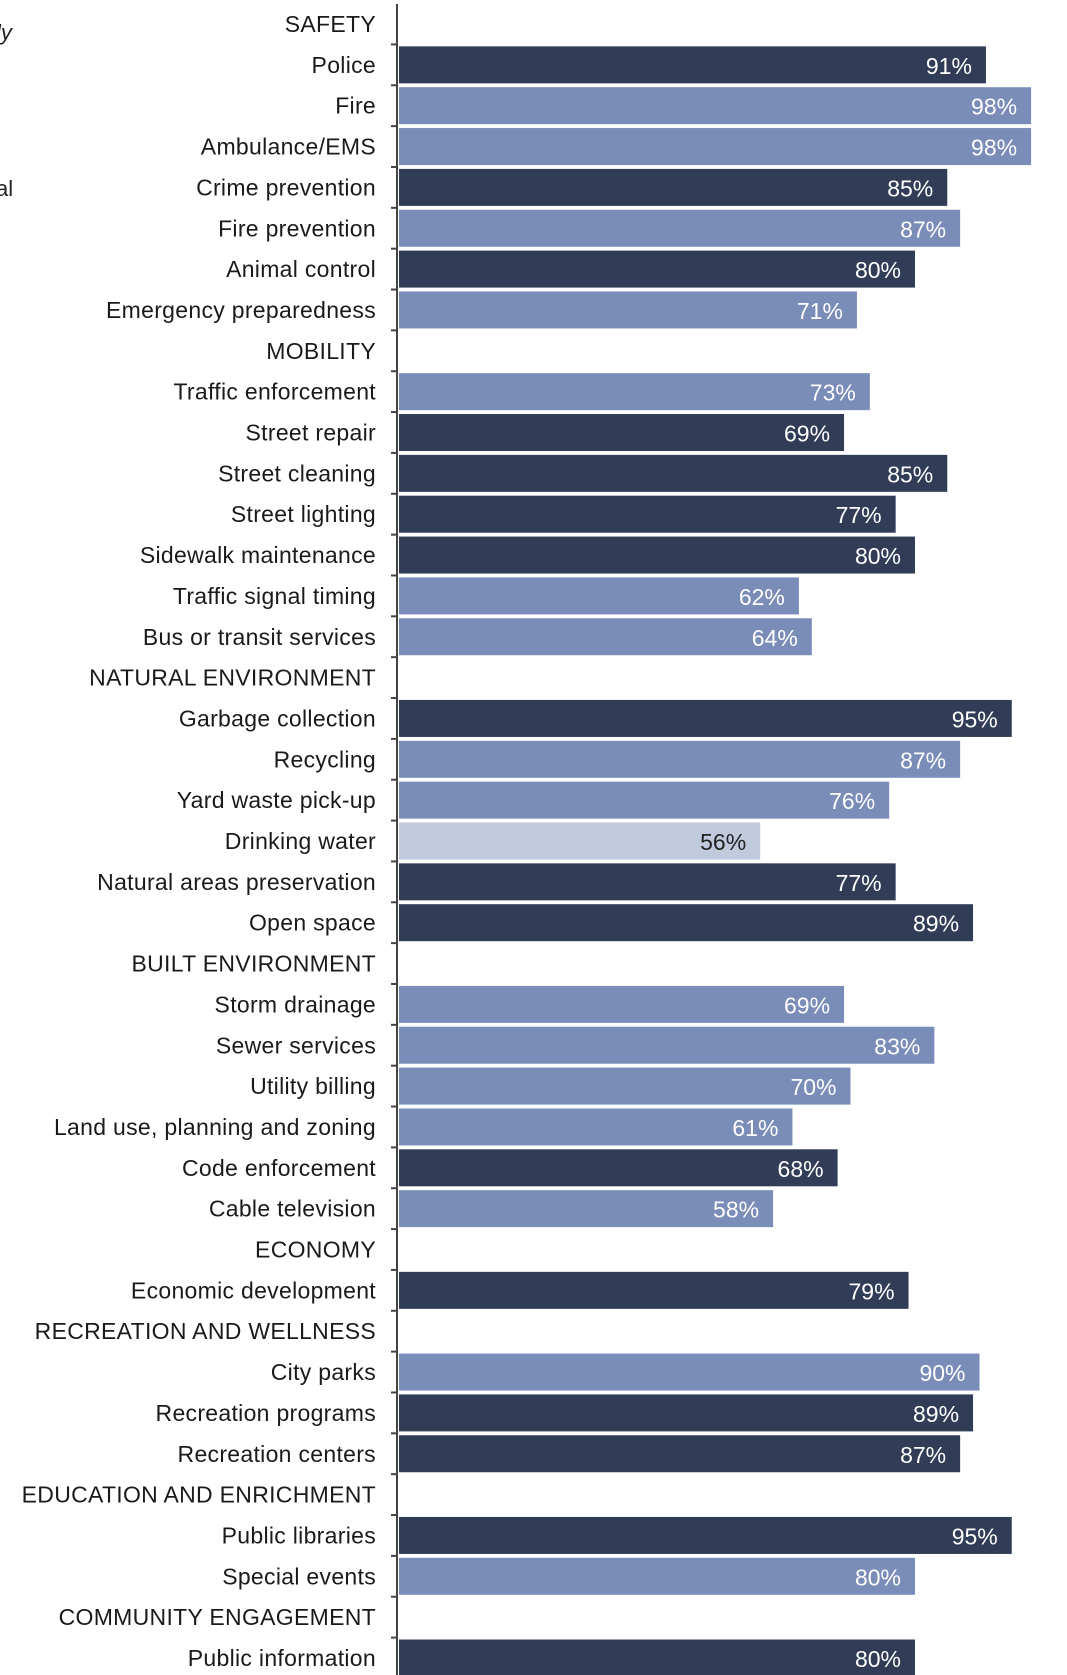  What do you see at coordinates (762, 597) in the screenshot?
I see `data-label: 62%` at bounding box center [762, 597].